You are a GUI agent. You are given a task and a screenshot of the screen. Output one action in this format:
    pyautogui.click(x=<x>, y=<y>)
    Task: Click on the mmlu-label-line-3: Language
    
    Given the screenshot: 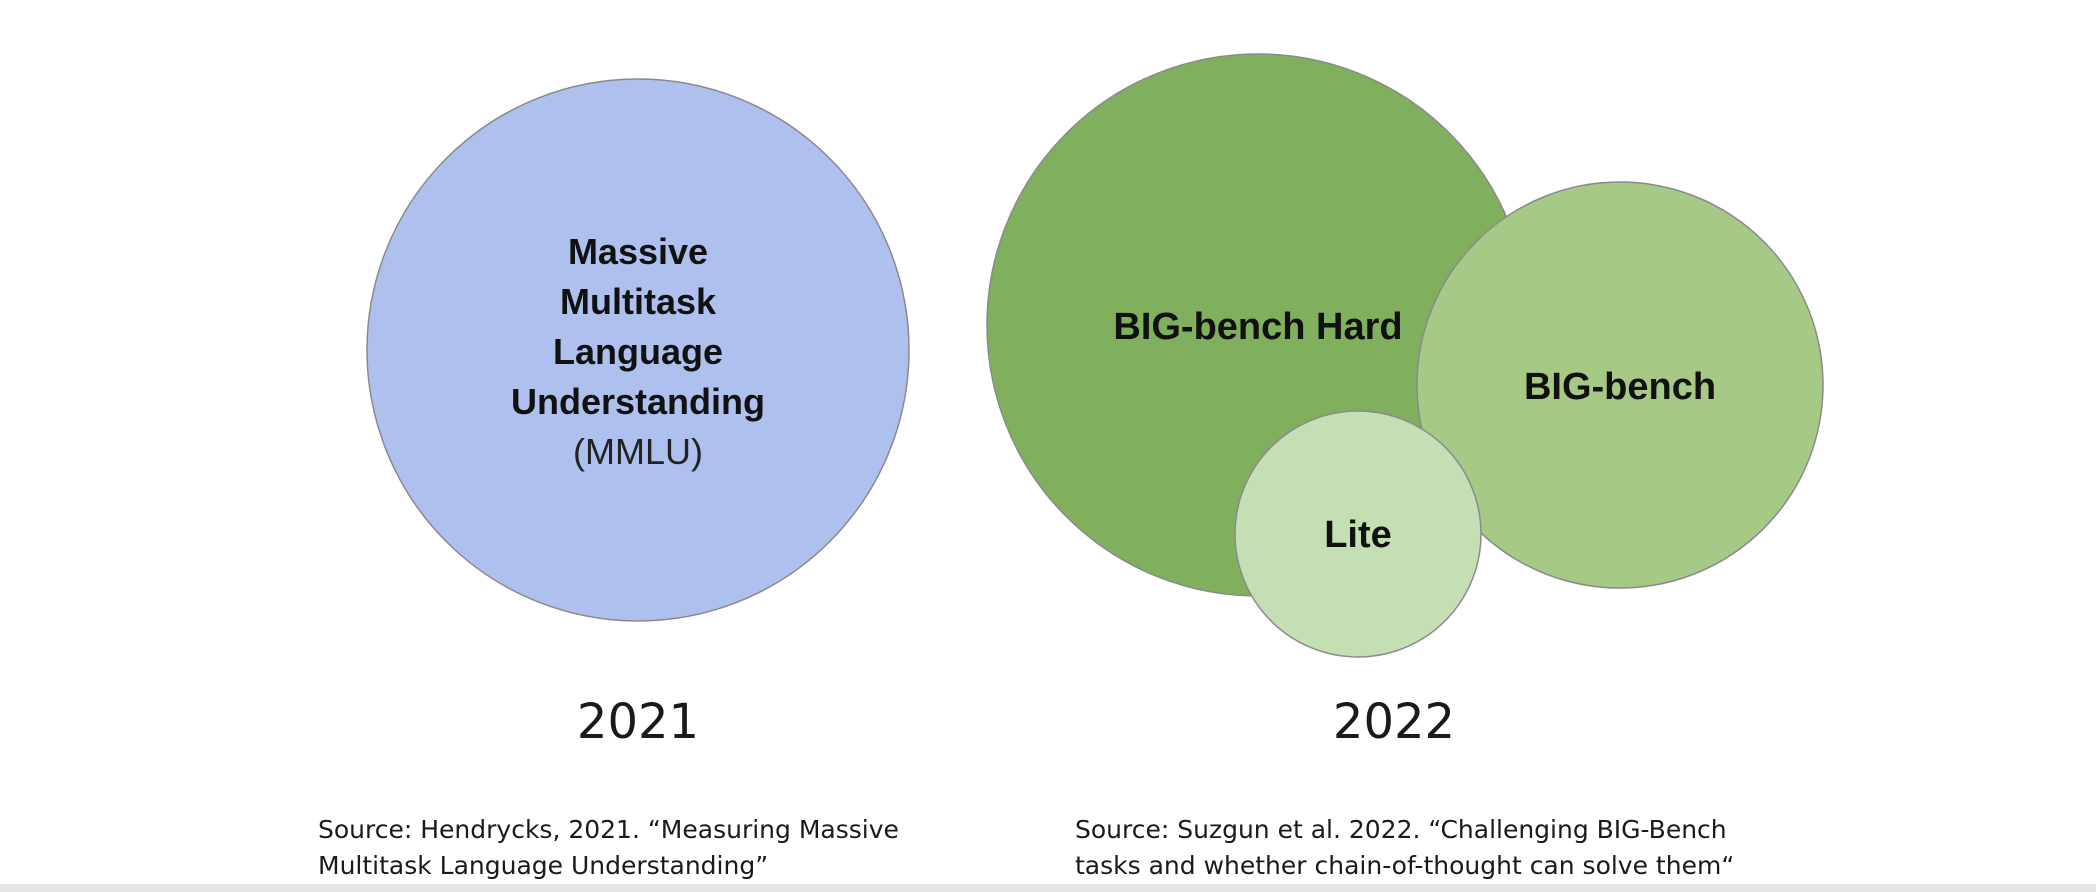 What is the action you would take?
    pyautogui.click(x=638, y=351)
    